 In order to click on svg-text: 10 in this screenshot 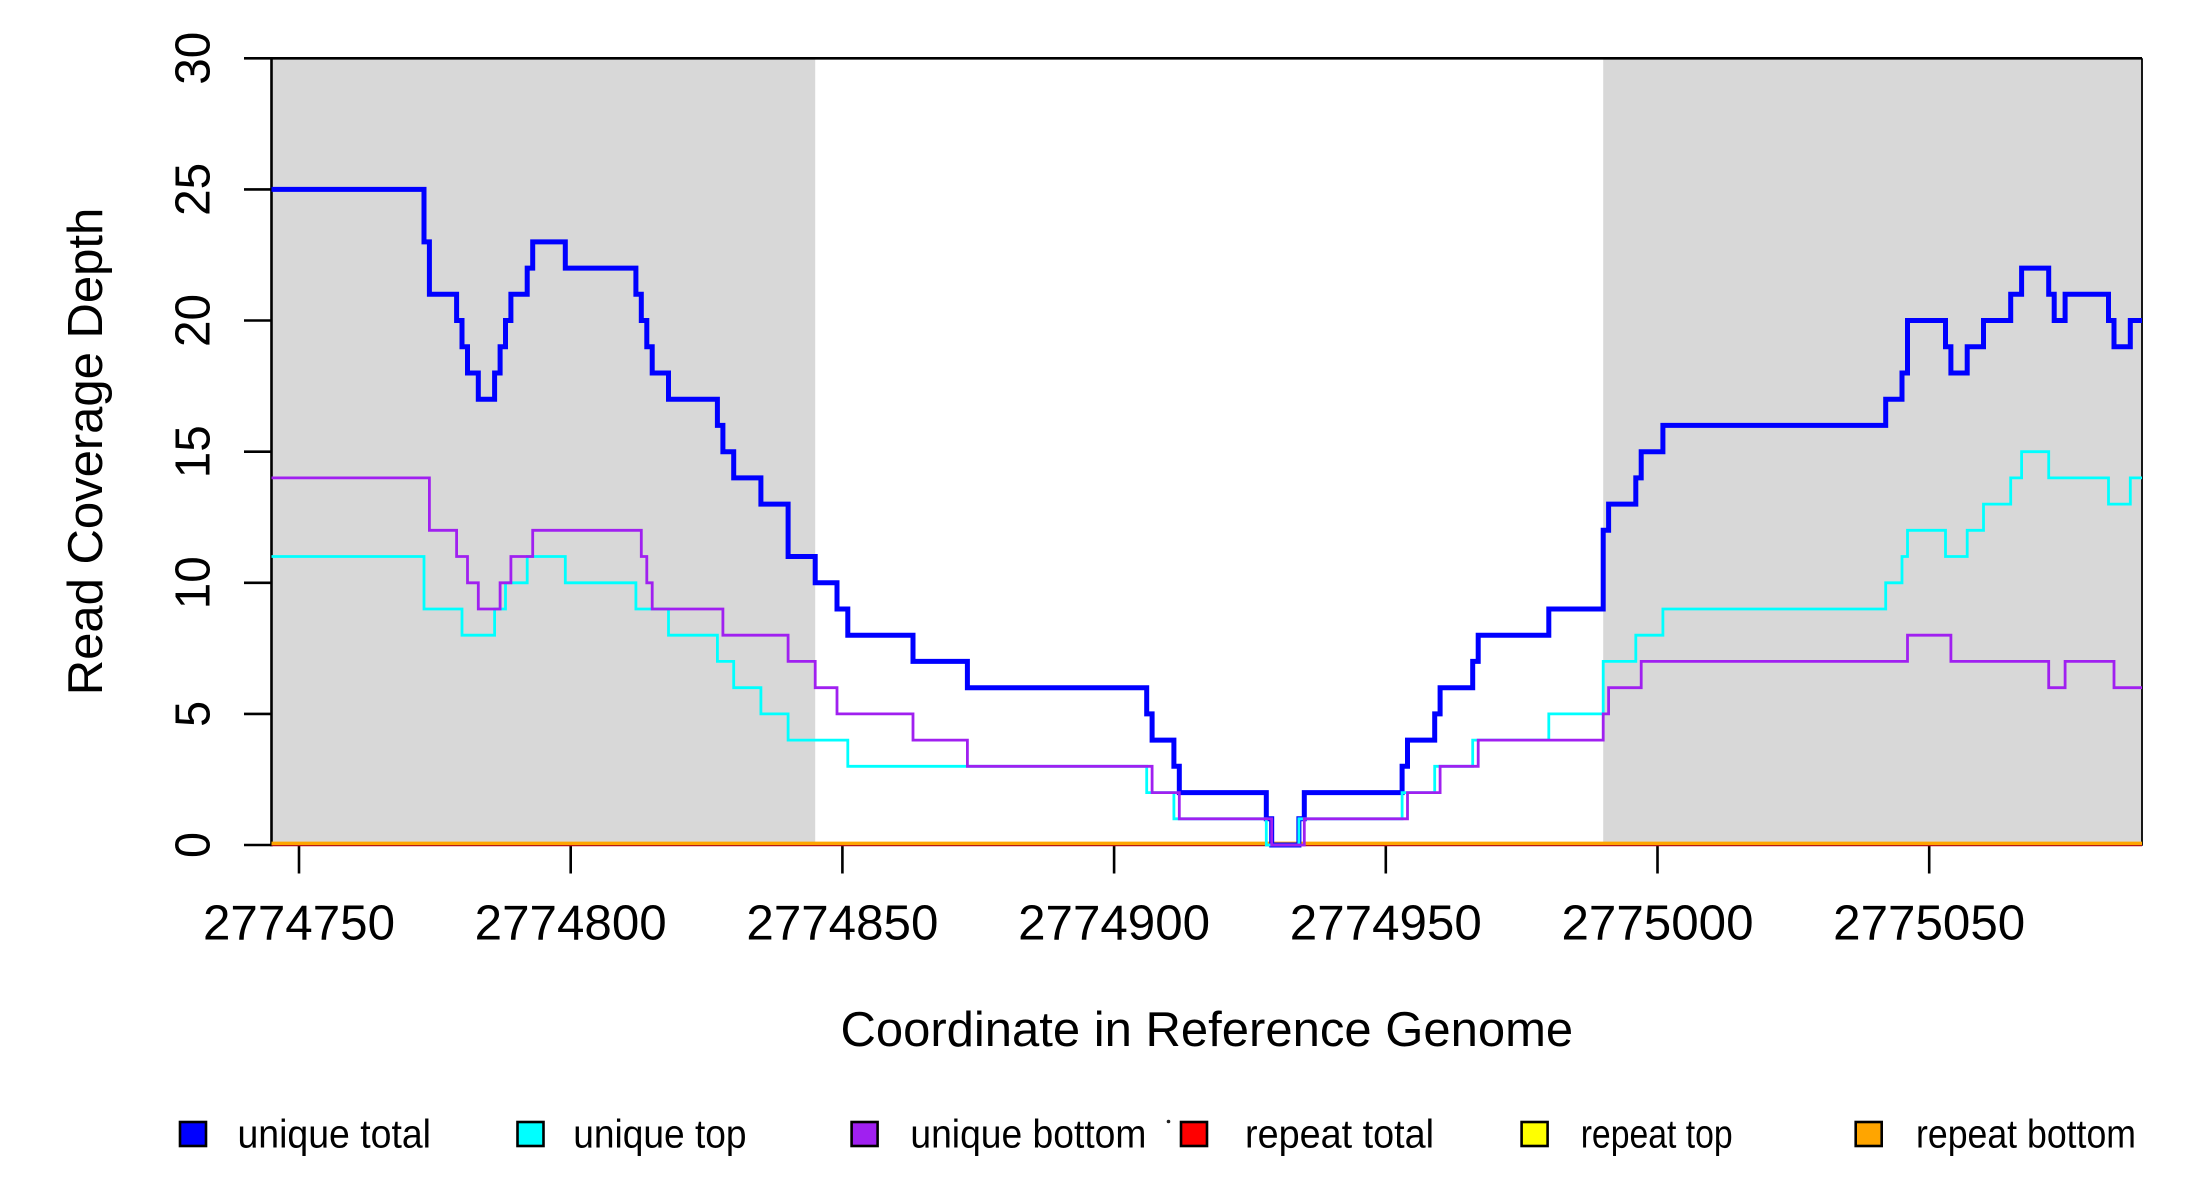, I will do `click(194, 582)`.